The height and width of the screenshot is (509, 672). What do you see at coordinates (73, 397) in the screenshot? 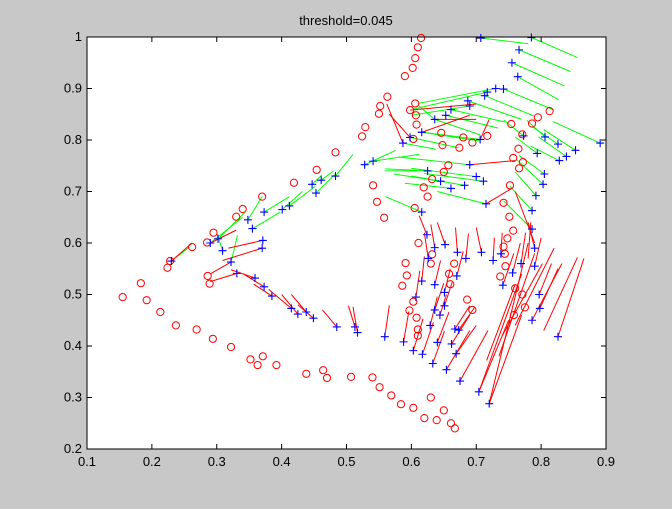
I see `y-tick-label: 0.3` at bounding box center [73, 397].